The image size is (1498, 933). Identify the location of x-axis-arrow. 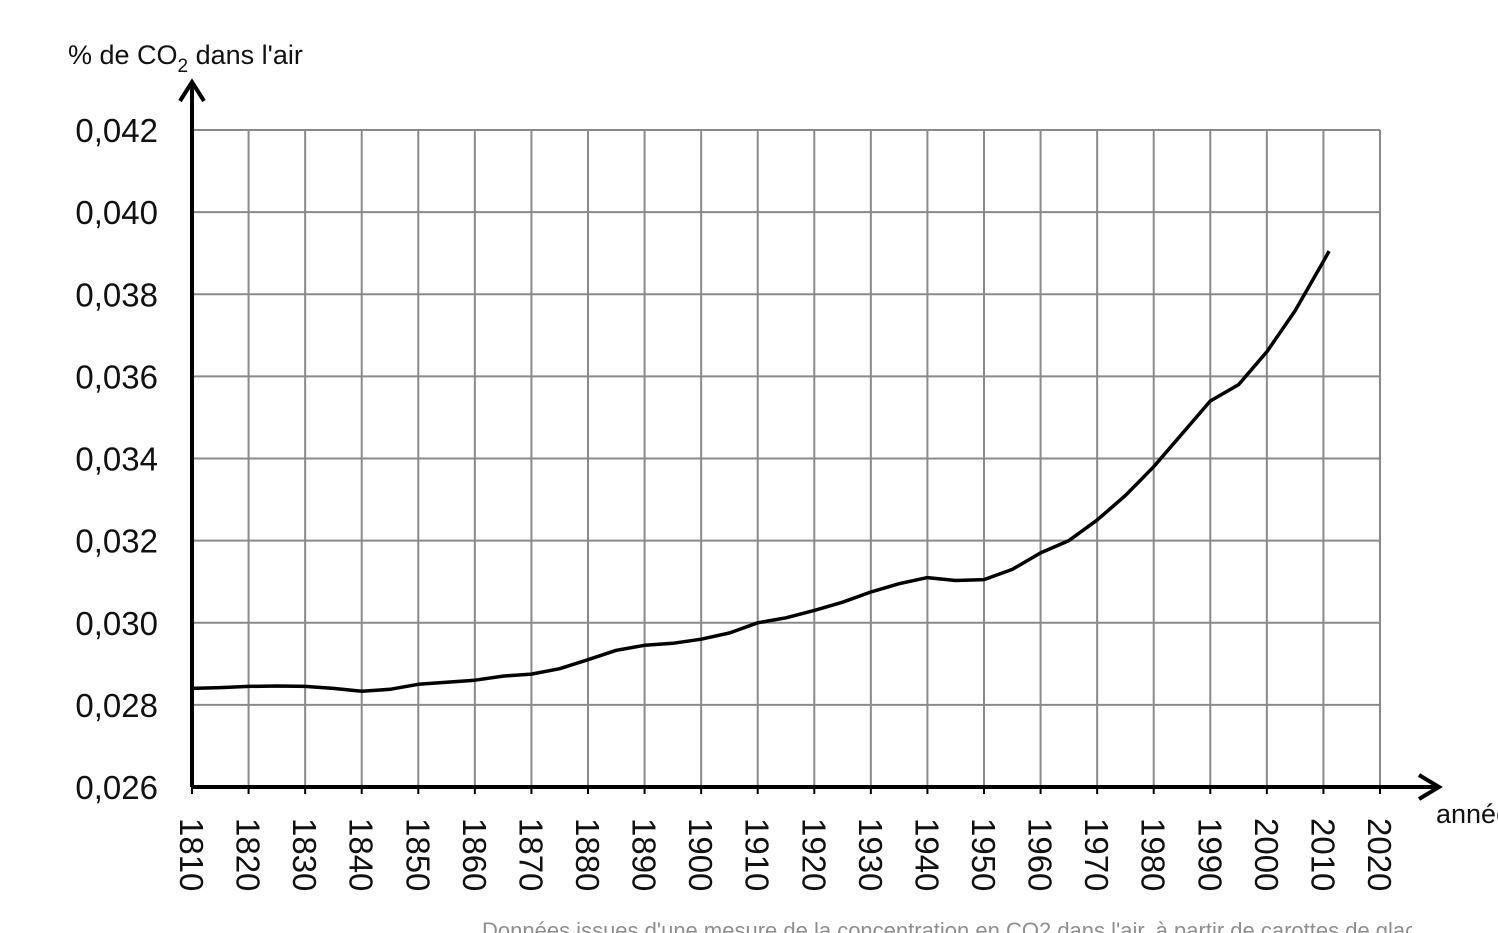
(1430, 787).